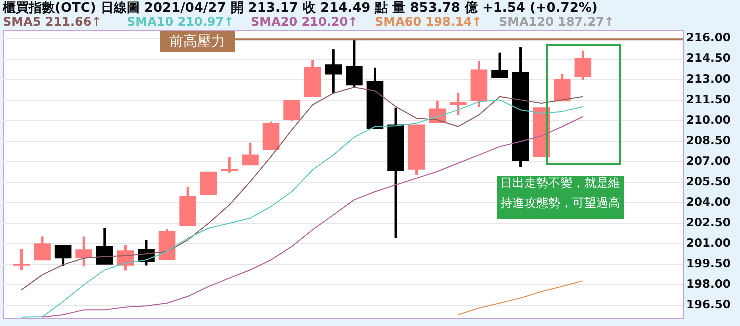  What do you see at coordinates (521, 298) in the screenshot?
I see `line-series` at bounding box center [521, 298].